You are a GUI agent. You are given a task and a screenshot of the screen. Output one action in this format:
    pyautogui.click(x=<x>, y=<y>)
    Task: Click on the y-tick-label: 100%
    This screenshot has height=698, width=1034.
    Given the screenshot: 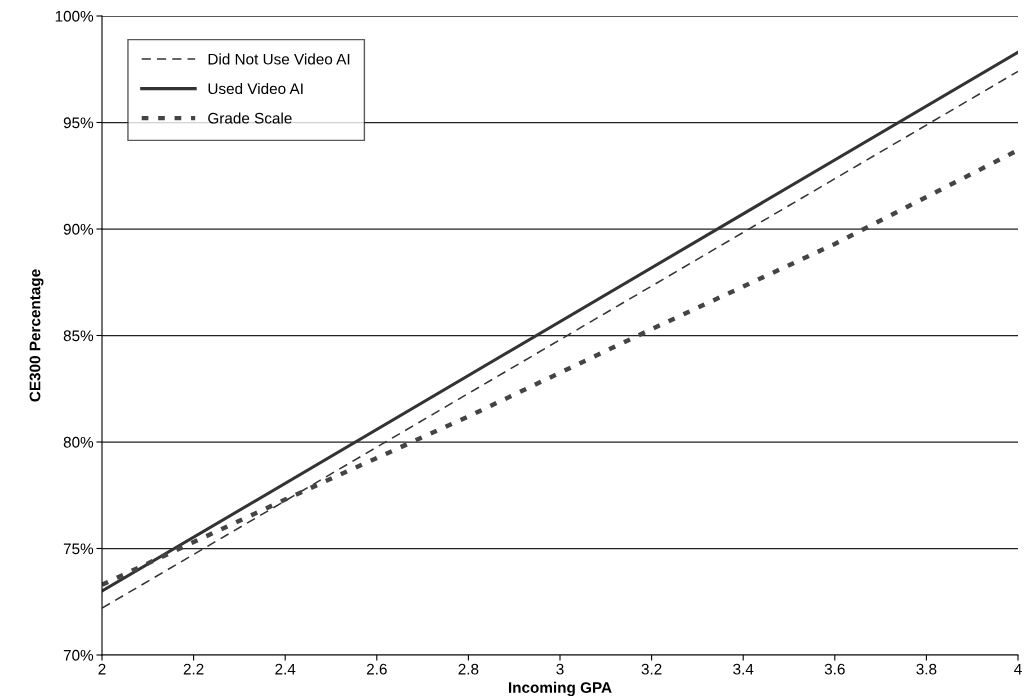 What is the action you would take?
    pyautogui.click(x=74, y=16)
    